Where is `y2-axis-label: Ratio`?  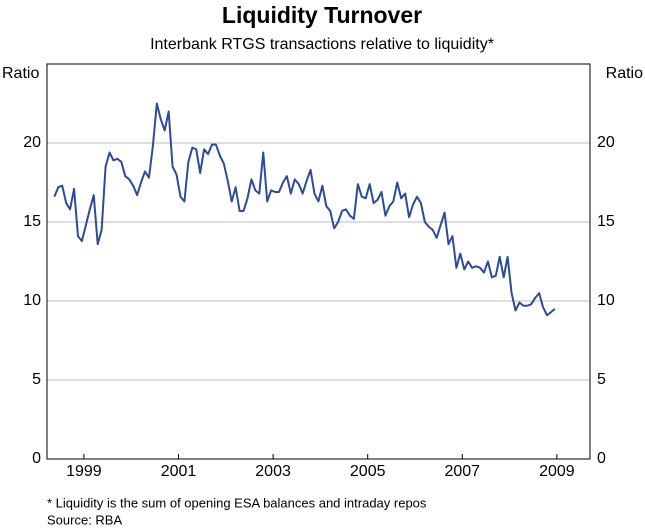 y2-axis-label: Ratio is located at coordinates (624, 73).